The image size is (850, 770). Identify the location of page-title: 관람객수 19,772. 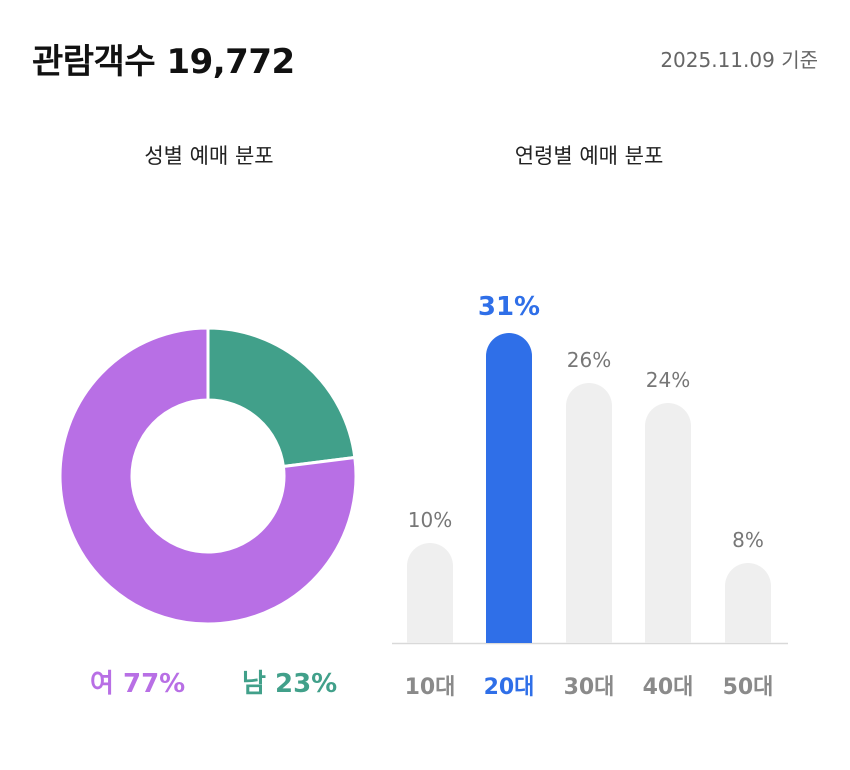
(163, 62).